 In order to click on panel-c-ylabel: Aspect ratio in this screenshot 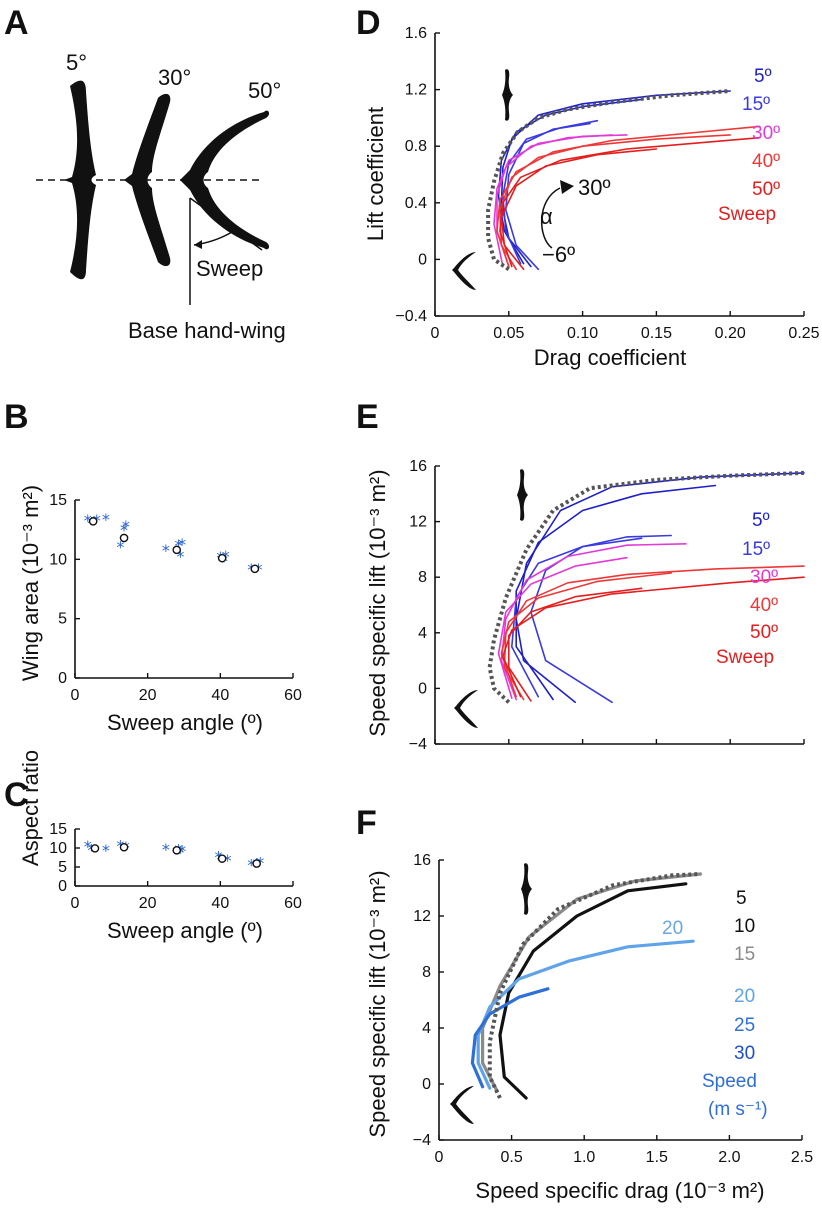, I will do `click(30, 808)`.